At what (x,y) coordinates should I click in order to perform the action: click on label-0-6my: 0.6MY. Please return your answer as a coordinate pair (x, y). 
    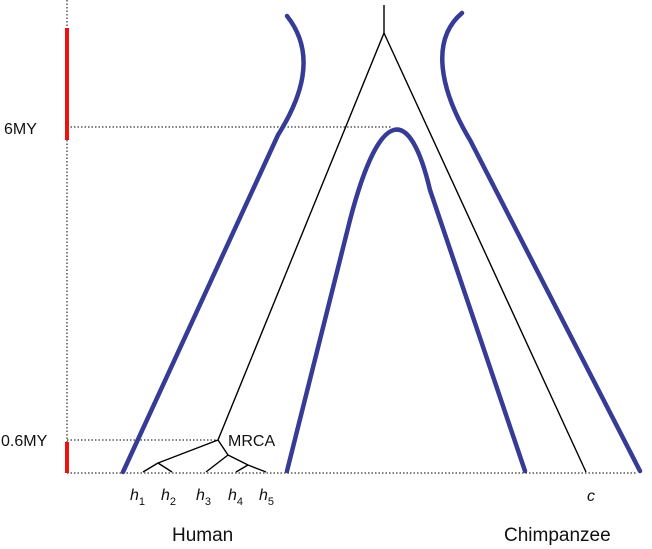
    Looking at the image, I should click on (24, 441).